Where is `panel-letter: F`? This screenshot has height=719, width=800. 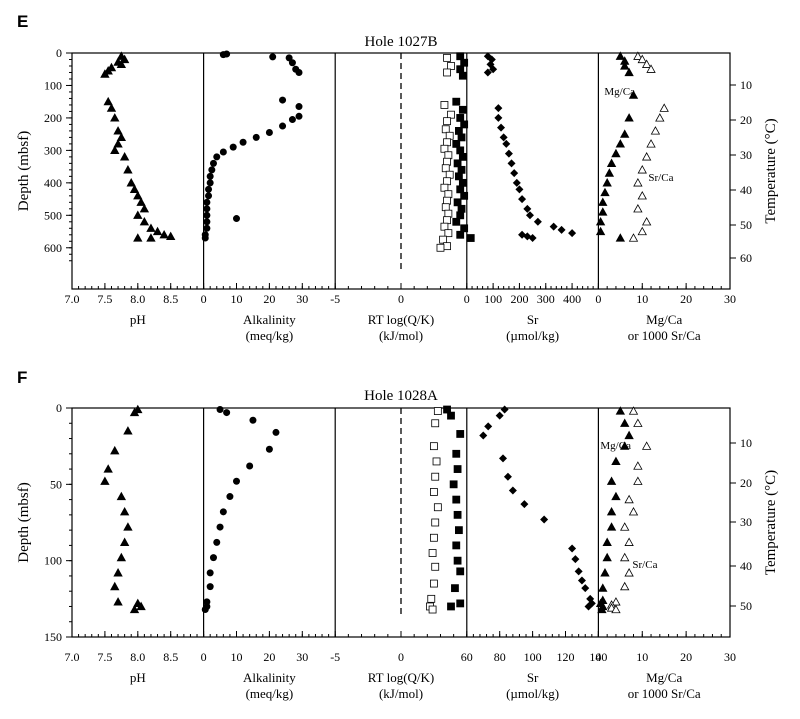
panel-letter: F is located at coordinates (22, 377).